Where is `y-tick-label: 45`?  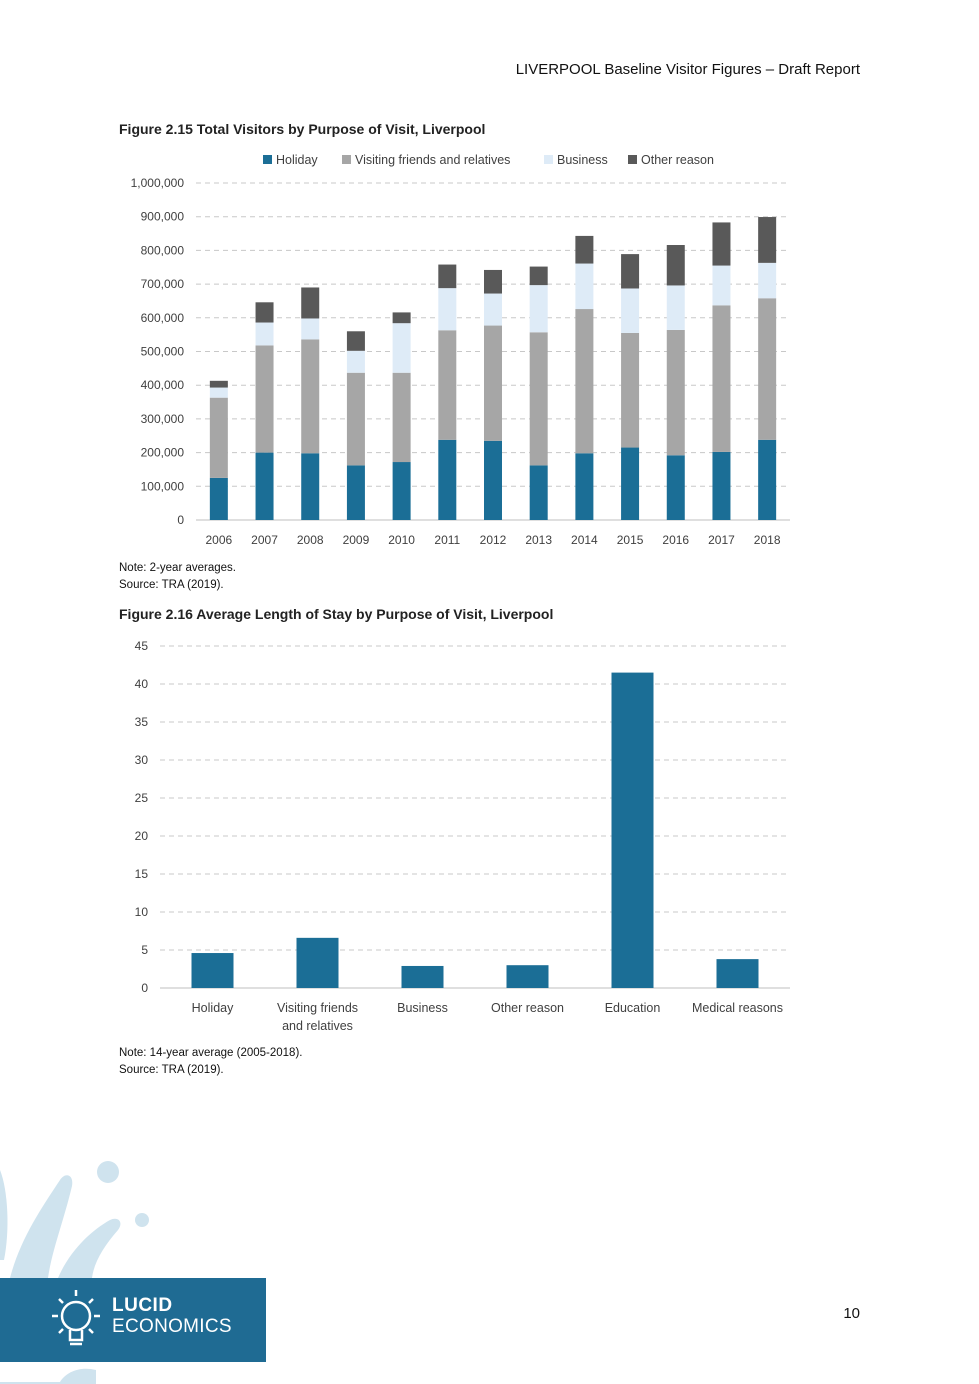
y-tick-label: 45 is located at coordinates (142, 646).